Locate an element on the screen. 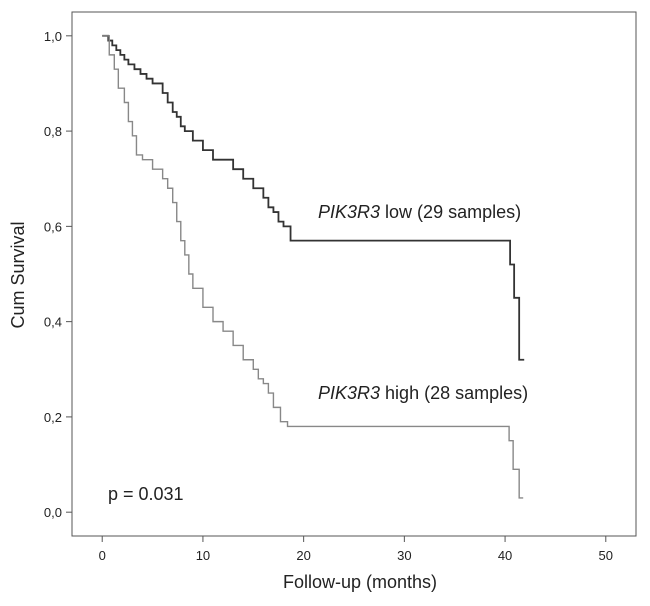 Image resolution: width=650 pixels, height=606 pixels. series-label-high-suffix: high (28 samples) is located at coordinates (454, 393).